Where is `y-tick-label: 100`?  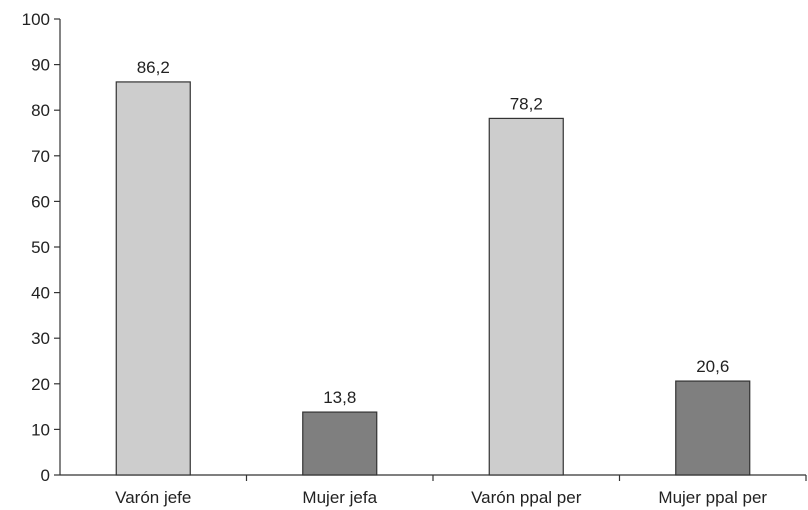 y-tick-label: 100 is located at coordinates (36, 19).